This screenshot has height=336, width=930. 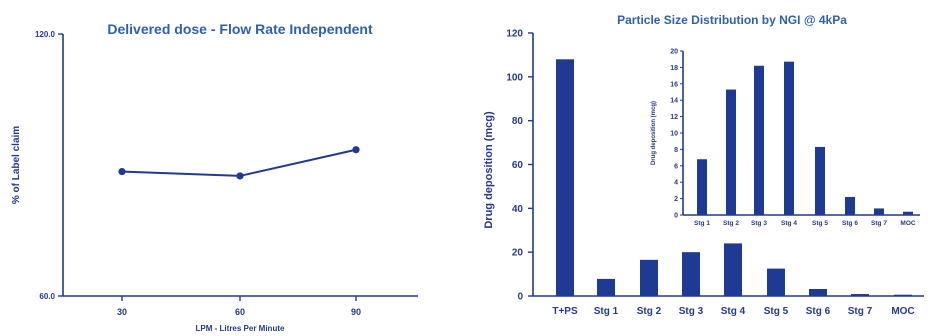 What do you see at coordinates (731, 223) in the screenshot?
I see `inset-x-tick-label: Stg 2` at bounding box center [731, 223].